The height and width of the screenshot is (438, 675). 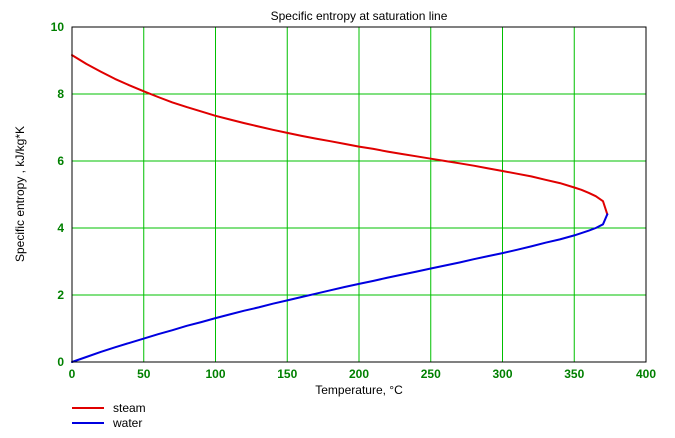 What do you see at coordinates (58, 27) in the screenshot?
I see `y-tick-label: 10` at bounding box center [58, 27].